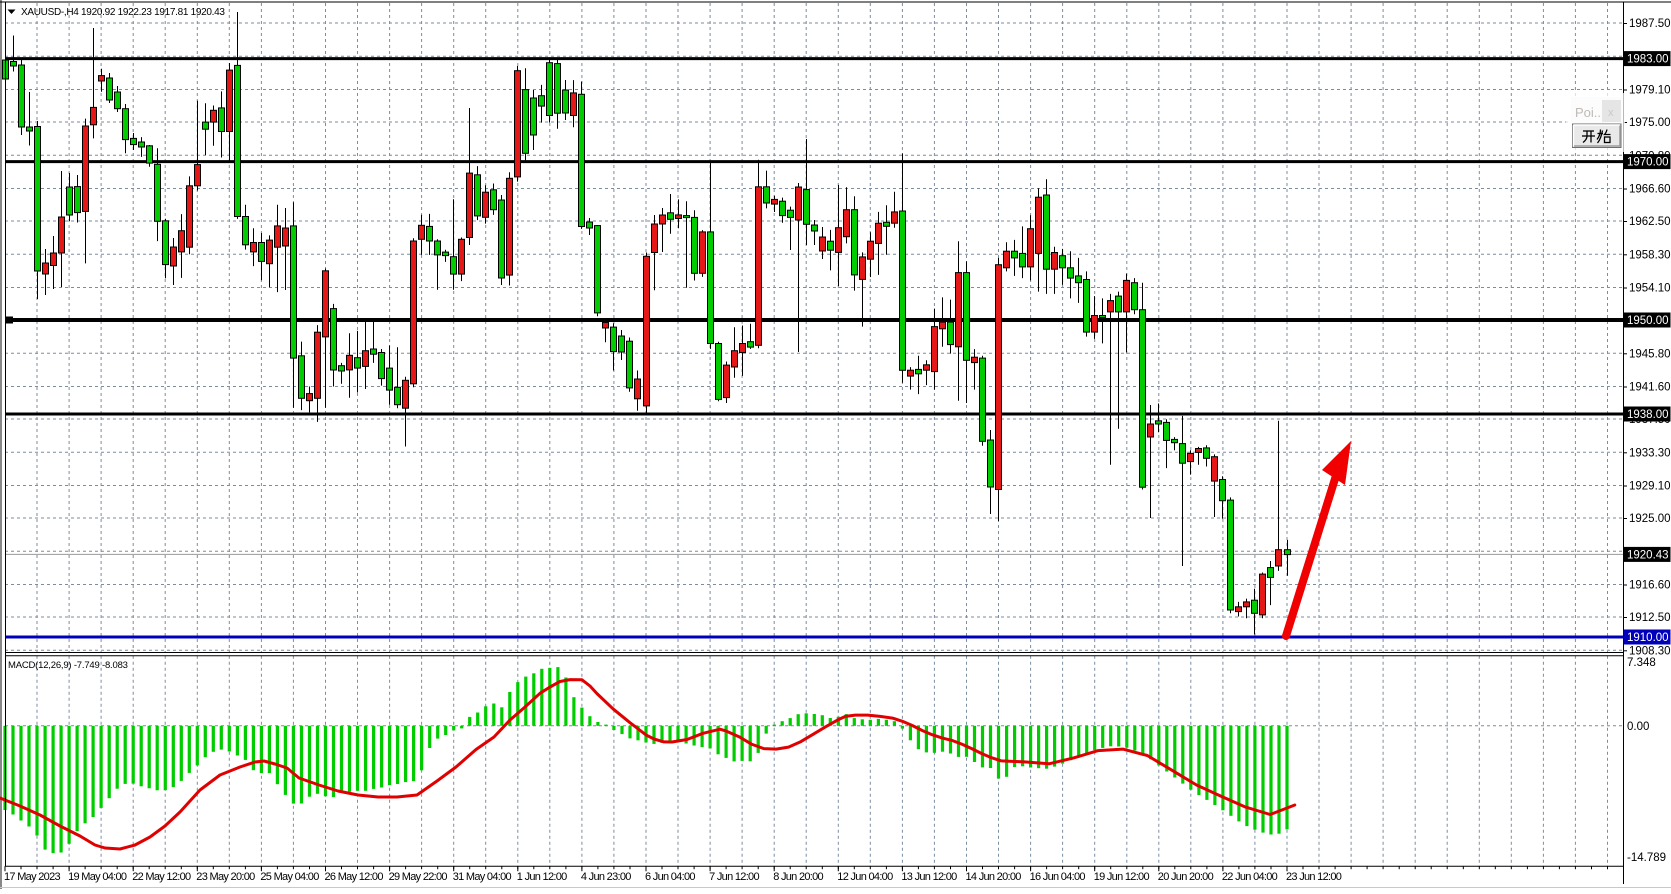 This screenshot has height=894, width=1671. Describe the element at coordinates (1250, 877) in the screenshot. I see `svg-text: 22 Jun 04:00` at that location.